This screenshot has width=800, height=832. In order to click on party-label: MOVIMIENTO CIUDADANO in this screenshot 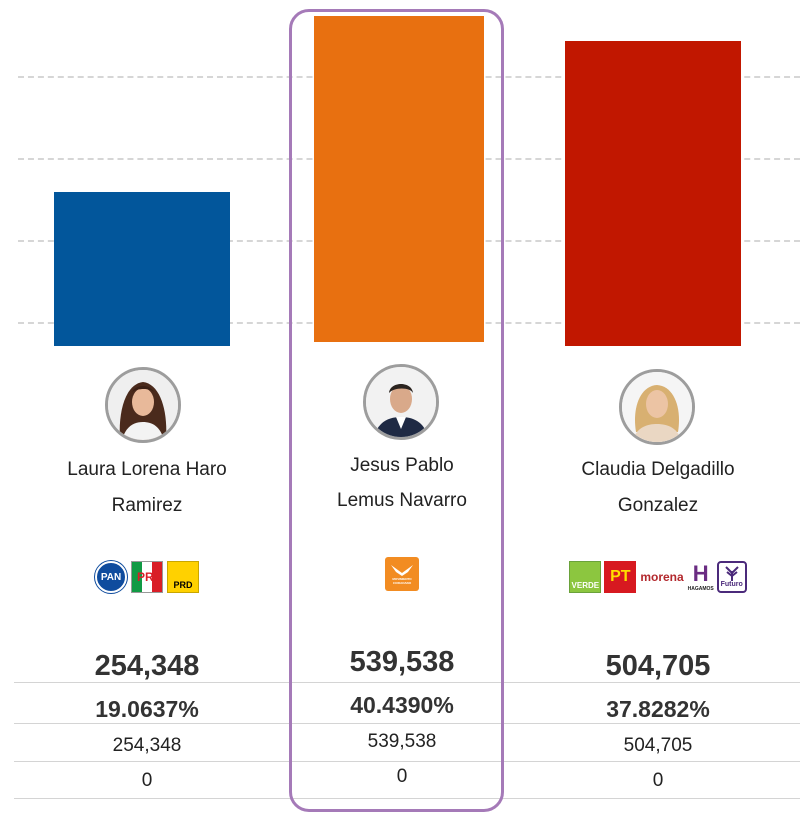, I will do `click(402, 581)`.